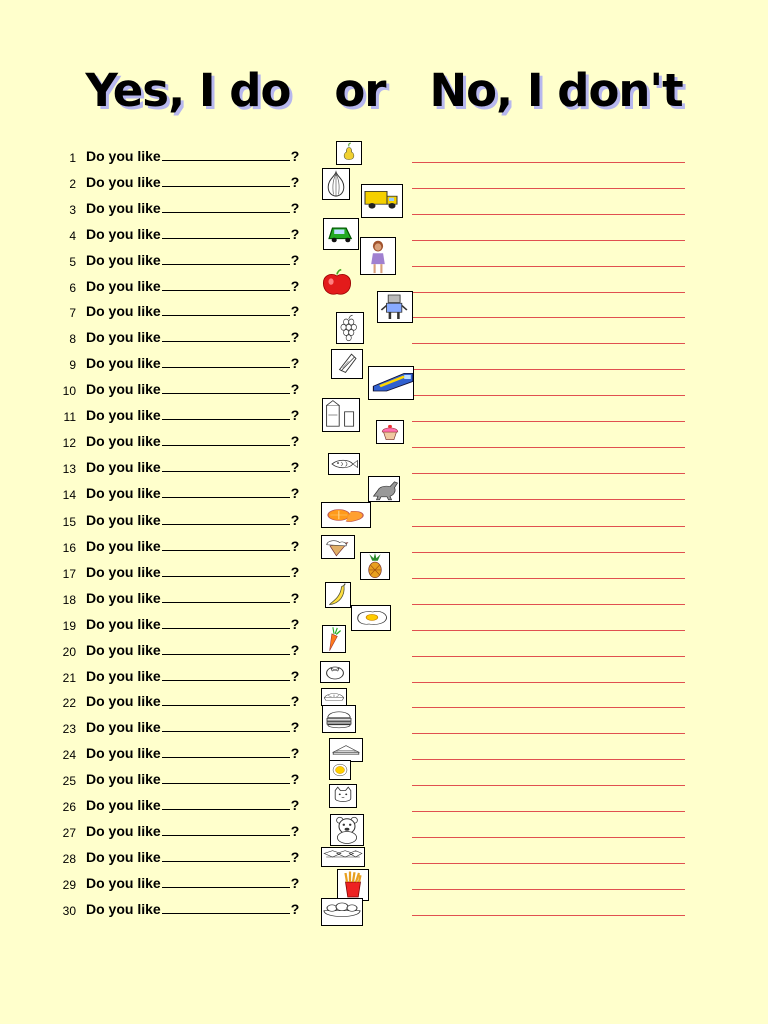 The height and width of the screenshot is (1024, 768). Describe the element at coordinates (340, 770) in the screenshot. I see `egg-icon` at that location.